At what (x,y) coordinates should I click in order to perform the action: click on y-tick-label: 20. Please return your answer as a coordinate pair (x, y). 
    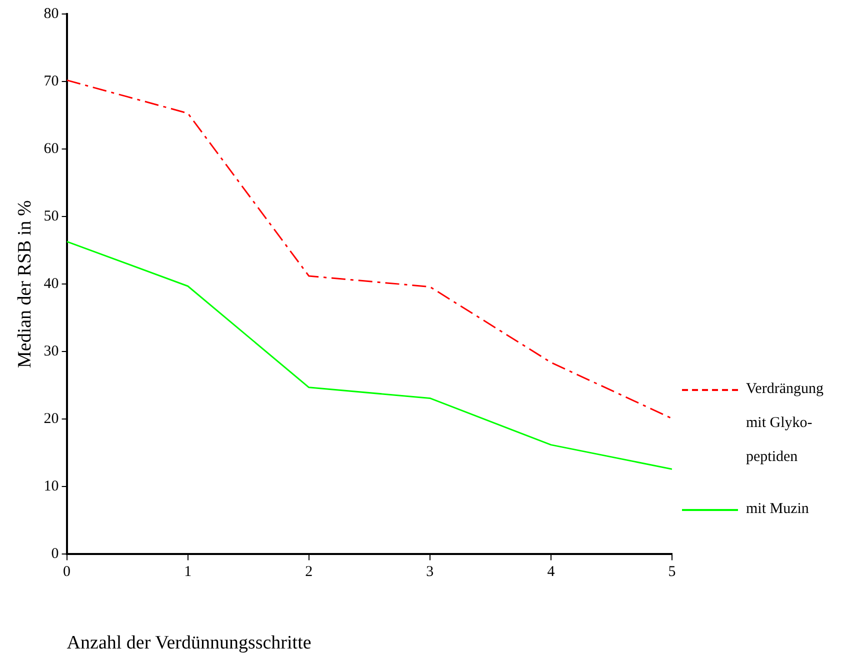
    Looking at the image, I should click on (51, 419).